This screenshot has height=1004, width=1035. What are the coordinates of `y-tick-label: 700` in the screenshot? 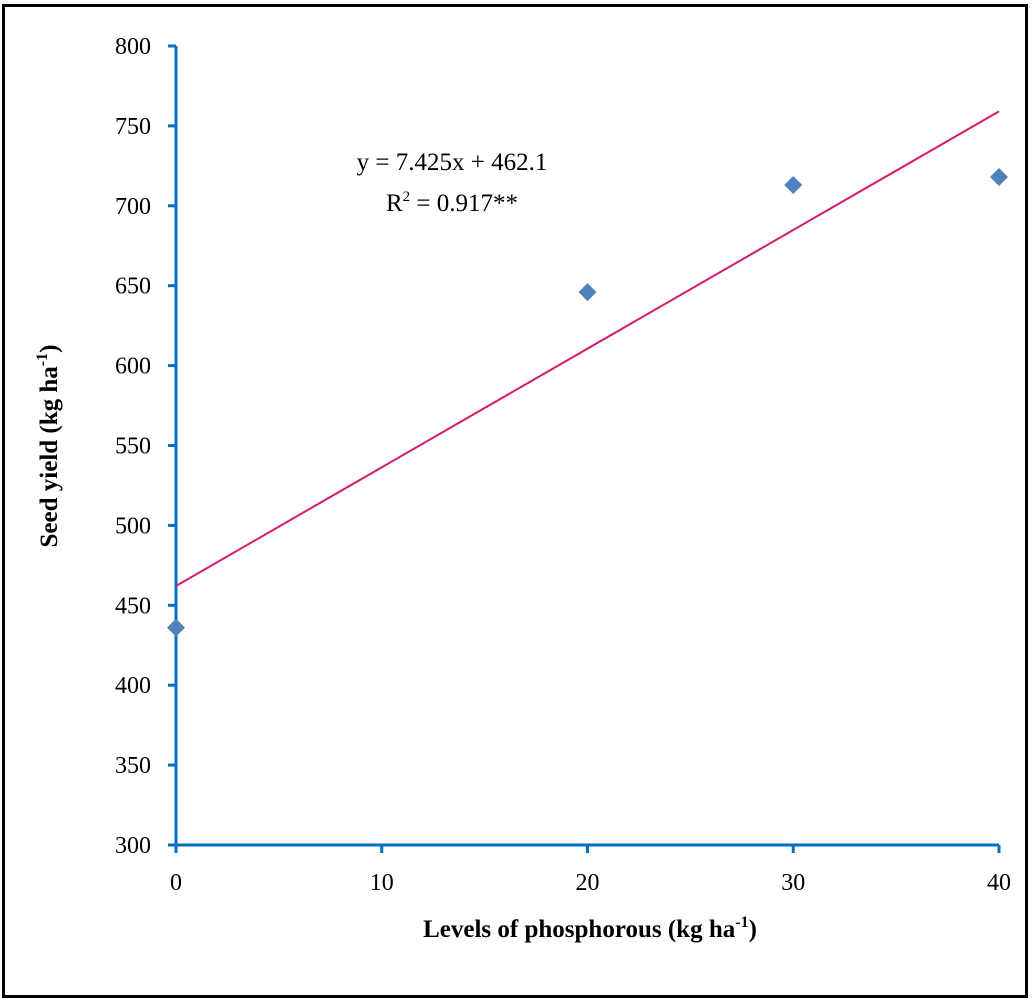 It's located at (133, 207).